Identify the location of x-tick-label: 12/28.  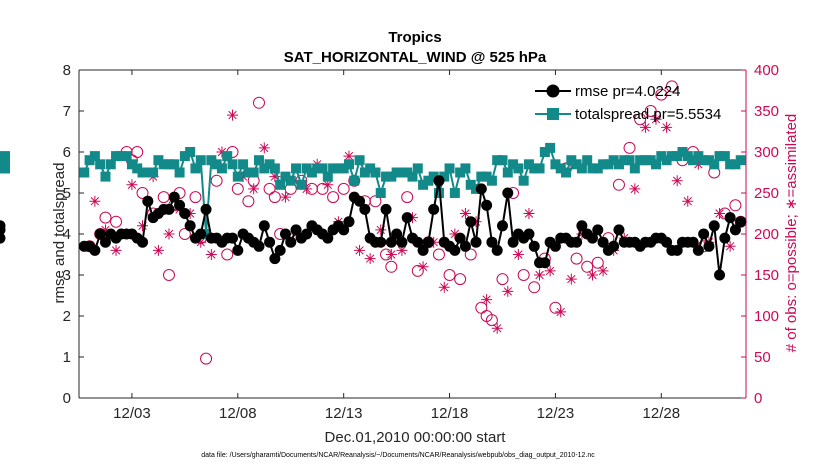
(662, 413).